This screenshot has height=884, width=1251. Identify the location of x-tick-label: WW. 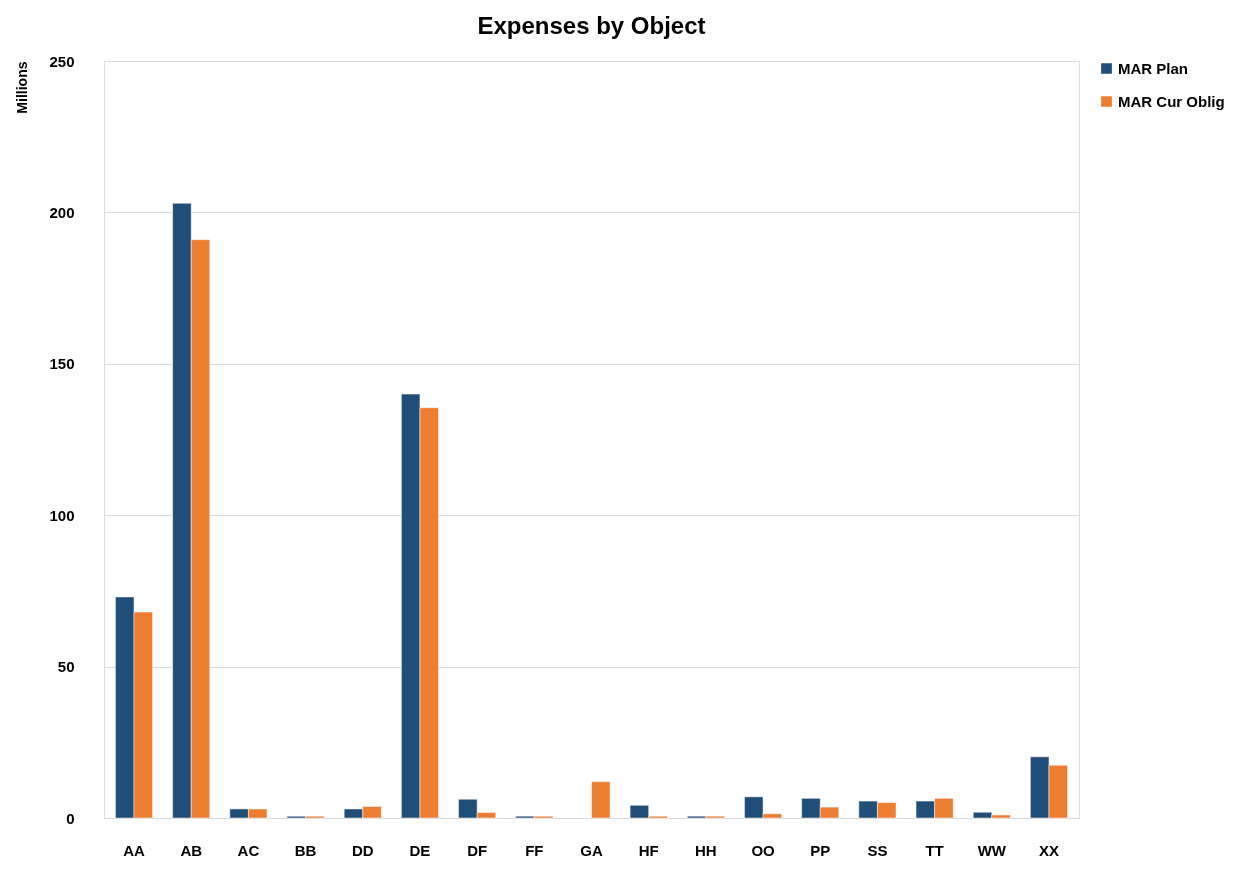
(992, 850).